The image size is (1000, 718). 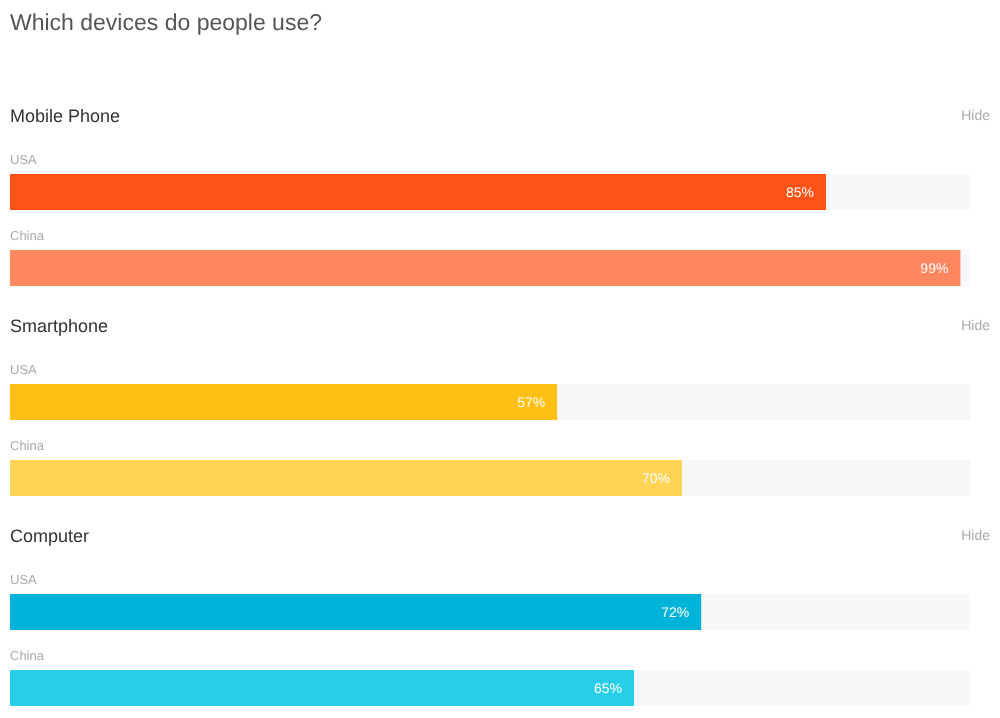 What do you see at coordinates (167, 25) in the screenshot?
I see `text: Which devices do people use?` at bounding box center [167, 25].